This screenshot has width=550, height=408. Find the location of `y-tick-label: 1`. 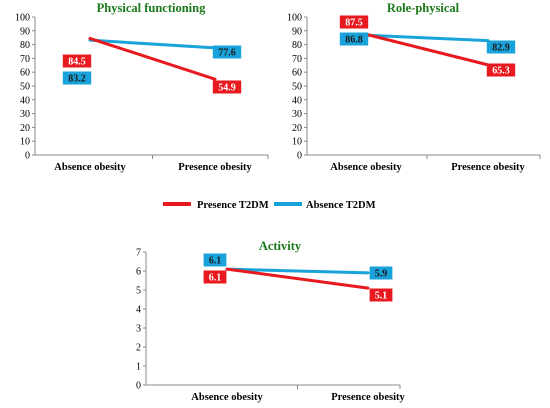

y-tick-label: 1 is located at coordinates (138, 367).